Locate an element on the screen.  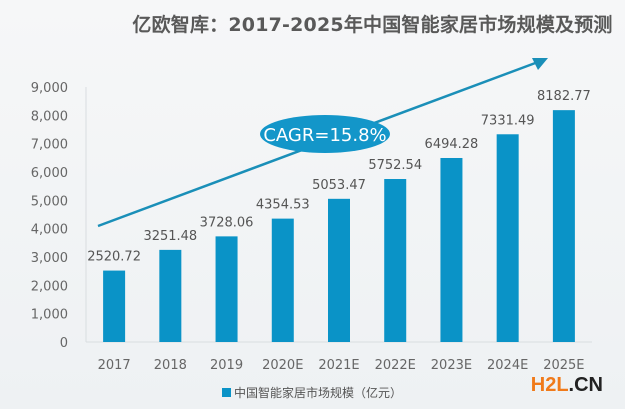
chart-title: 亿欧智库：2017-2025年中国智能家居市场规模及预测 is located at coordinates (372, 25).